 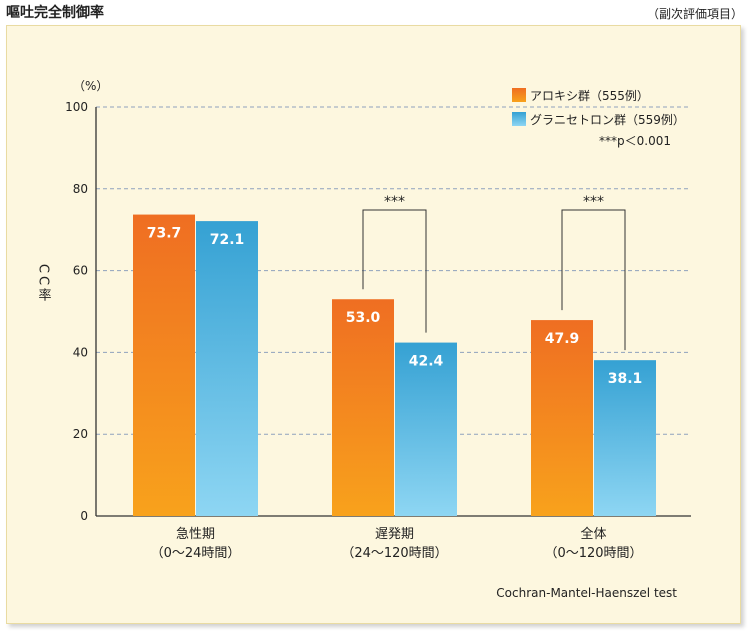 What do you see at coordinates (625, 379) in the screenshot?
I see `bar-value-label: 38.1` at bounding box center [625, 379].